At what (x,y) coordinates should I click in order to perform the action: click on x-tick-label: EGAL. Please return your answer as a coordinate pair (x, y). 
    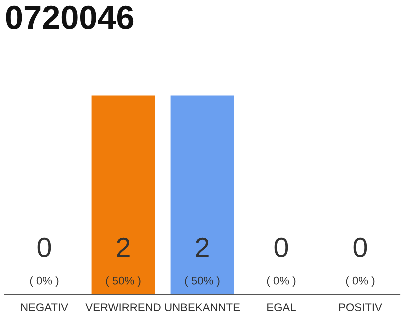
    Looking at the image, I should click on (282, 308).